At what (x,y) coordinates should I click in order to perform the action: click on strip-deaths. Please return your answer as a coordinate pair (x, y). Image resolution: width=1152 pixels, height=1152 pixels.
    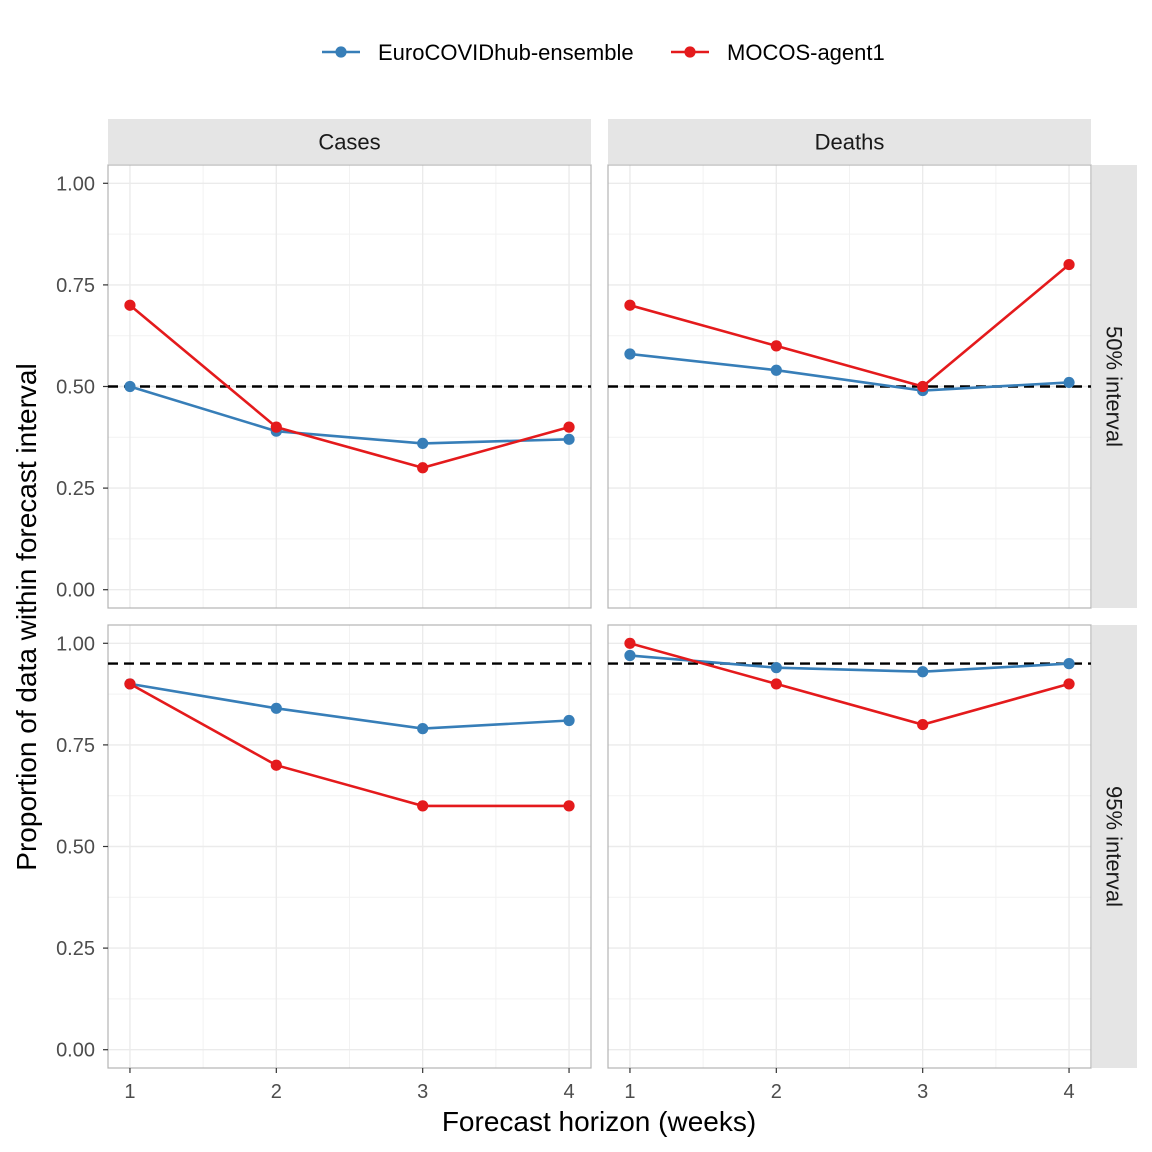
    Looking at the image, I should click on (849, 141).